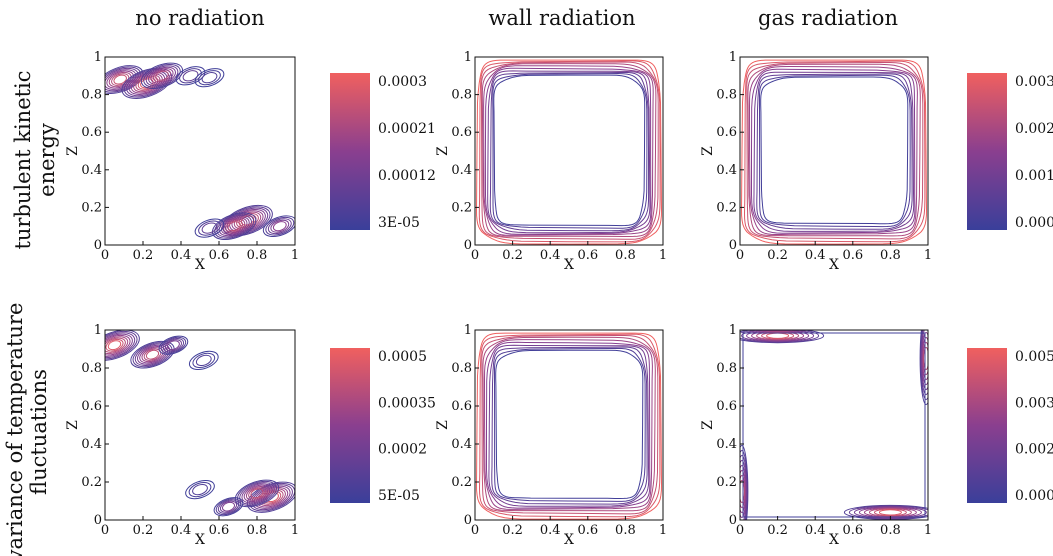 Image resolution: width=1053 pixels, height=556 pixels. Describe the element at coordinates (828, 18) in the screenshot. I see `column-title-gas-radiation: gas radiation` at that location.